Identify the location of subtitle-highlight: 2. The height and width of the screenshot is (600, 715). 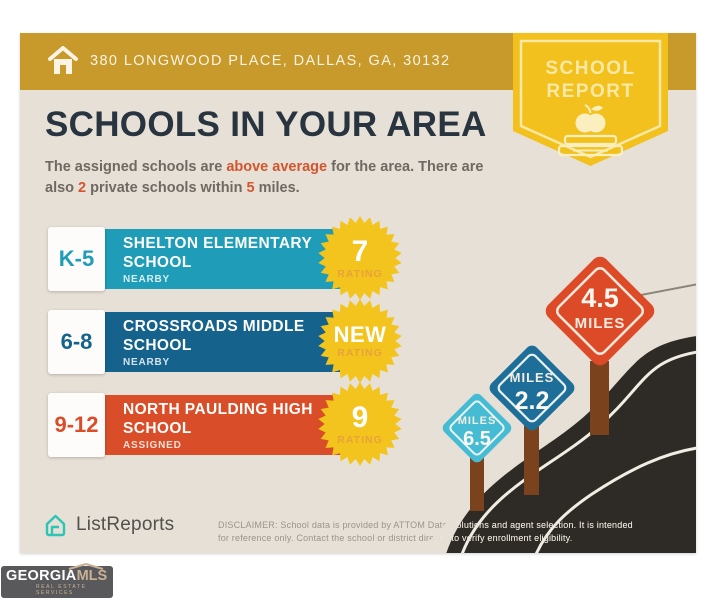
(82, 188).